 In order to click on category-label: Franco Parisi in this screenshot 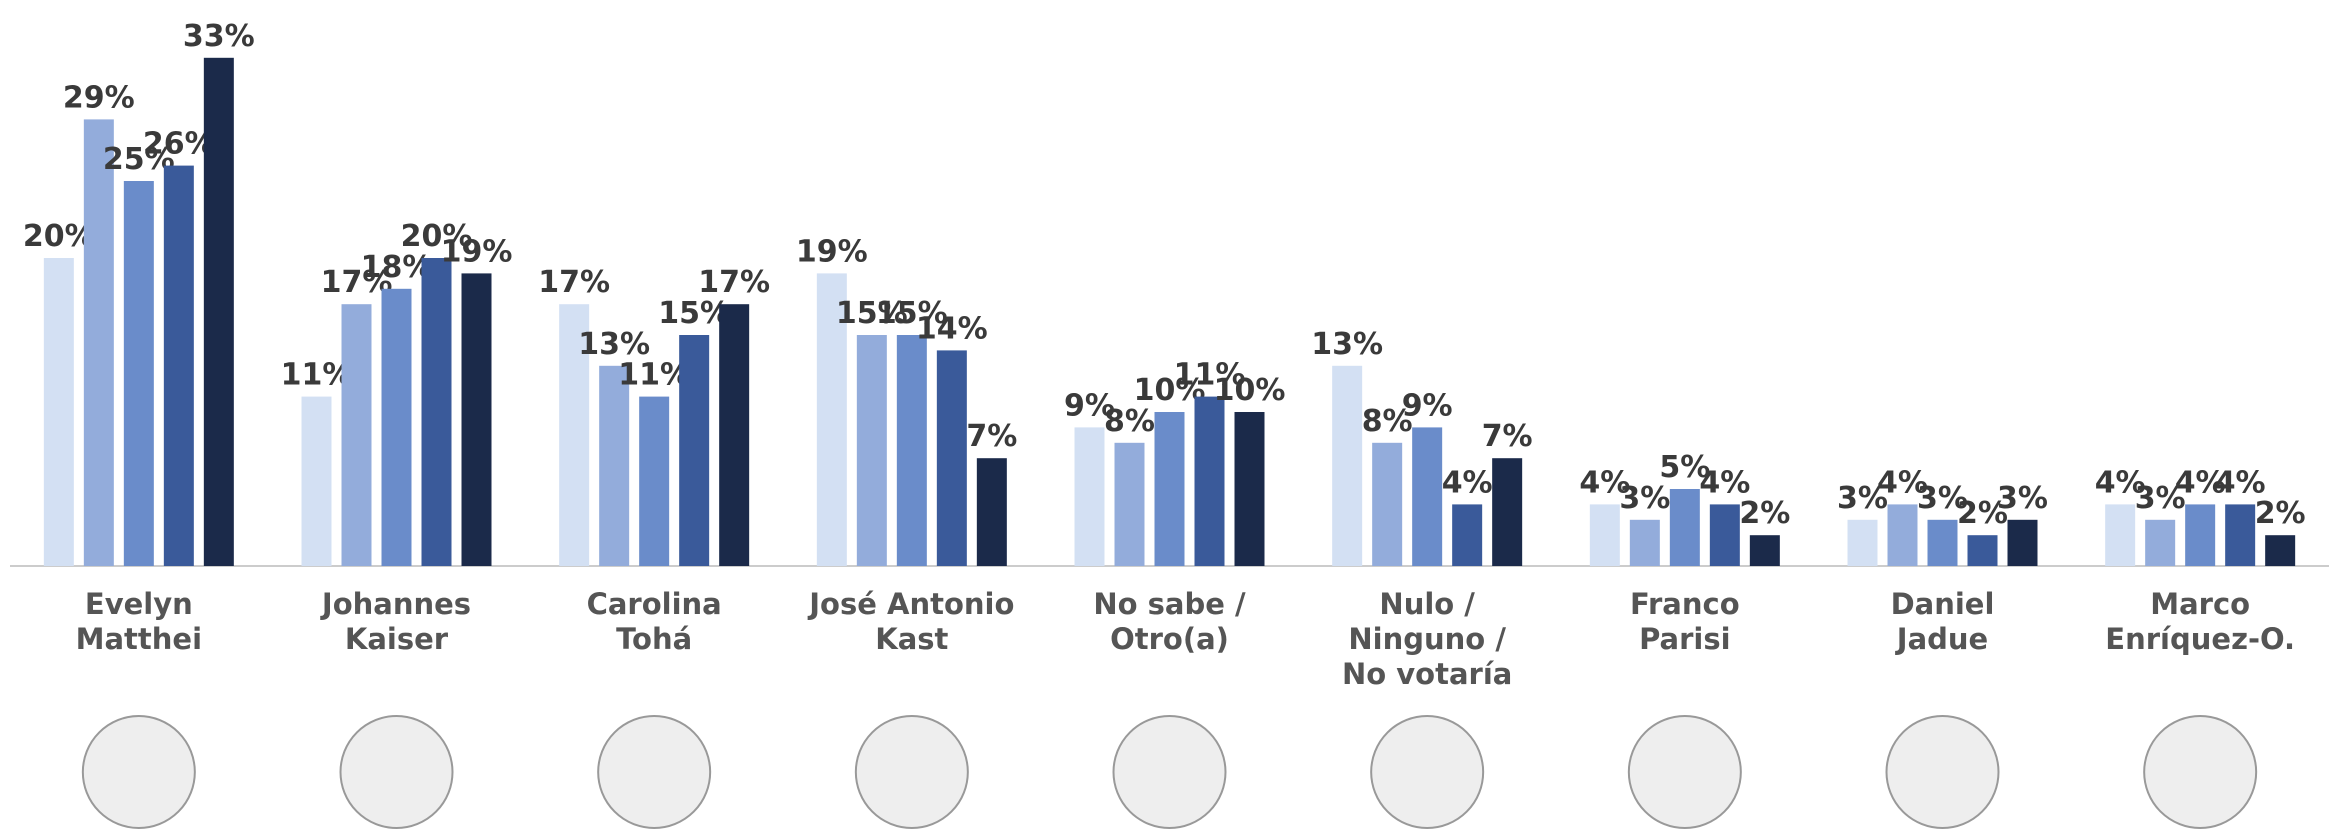, I will do `click(1685, 621)`.